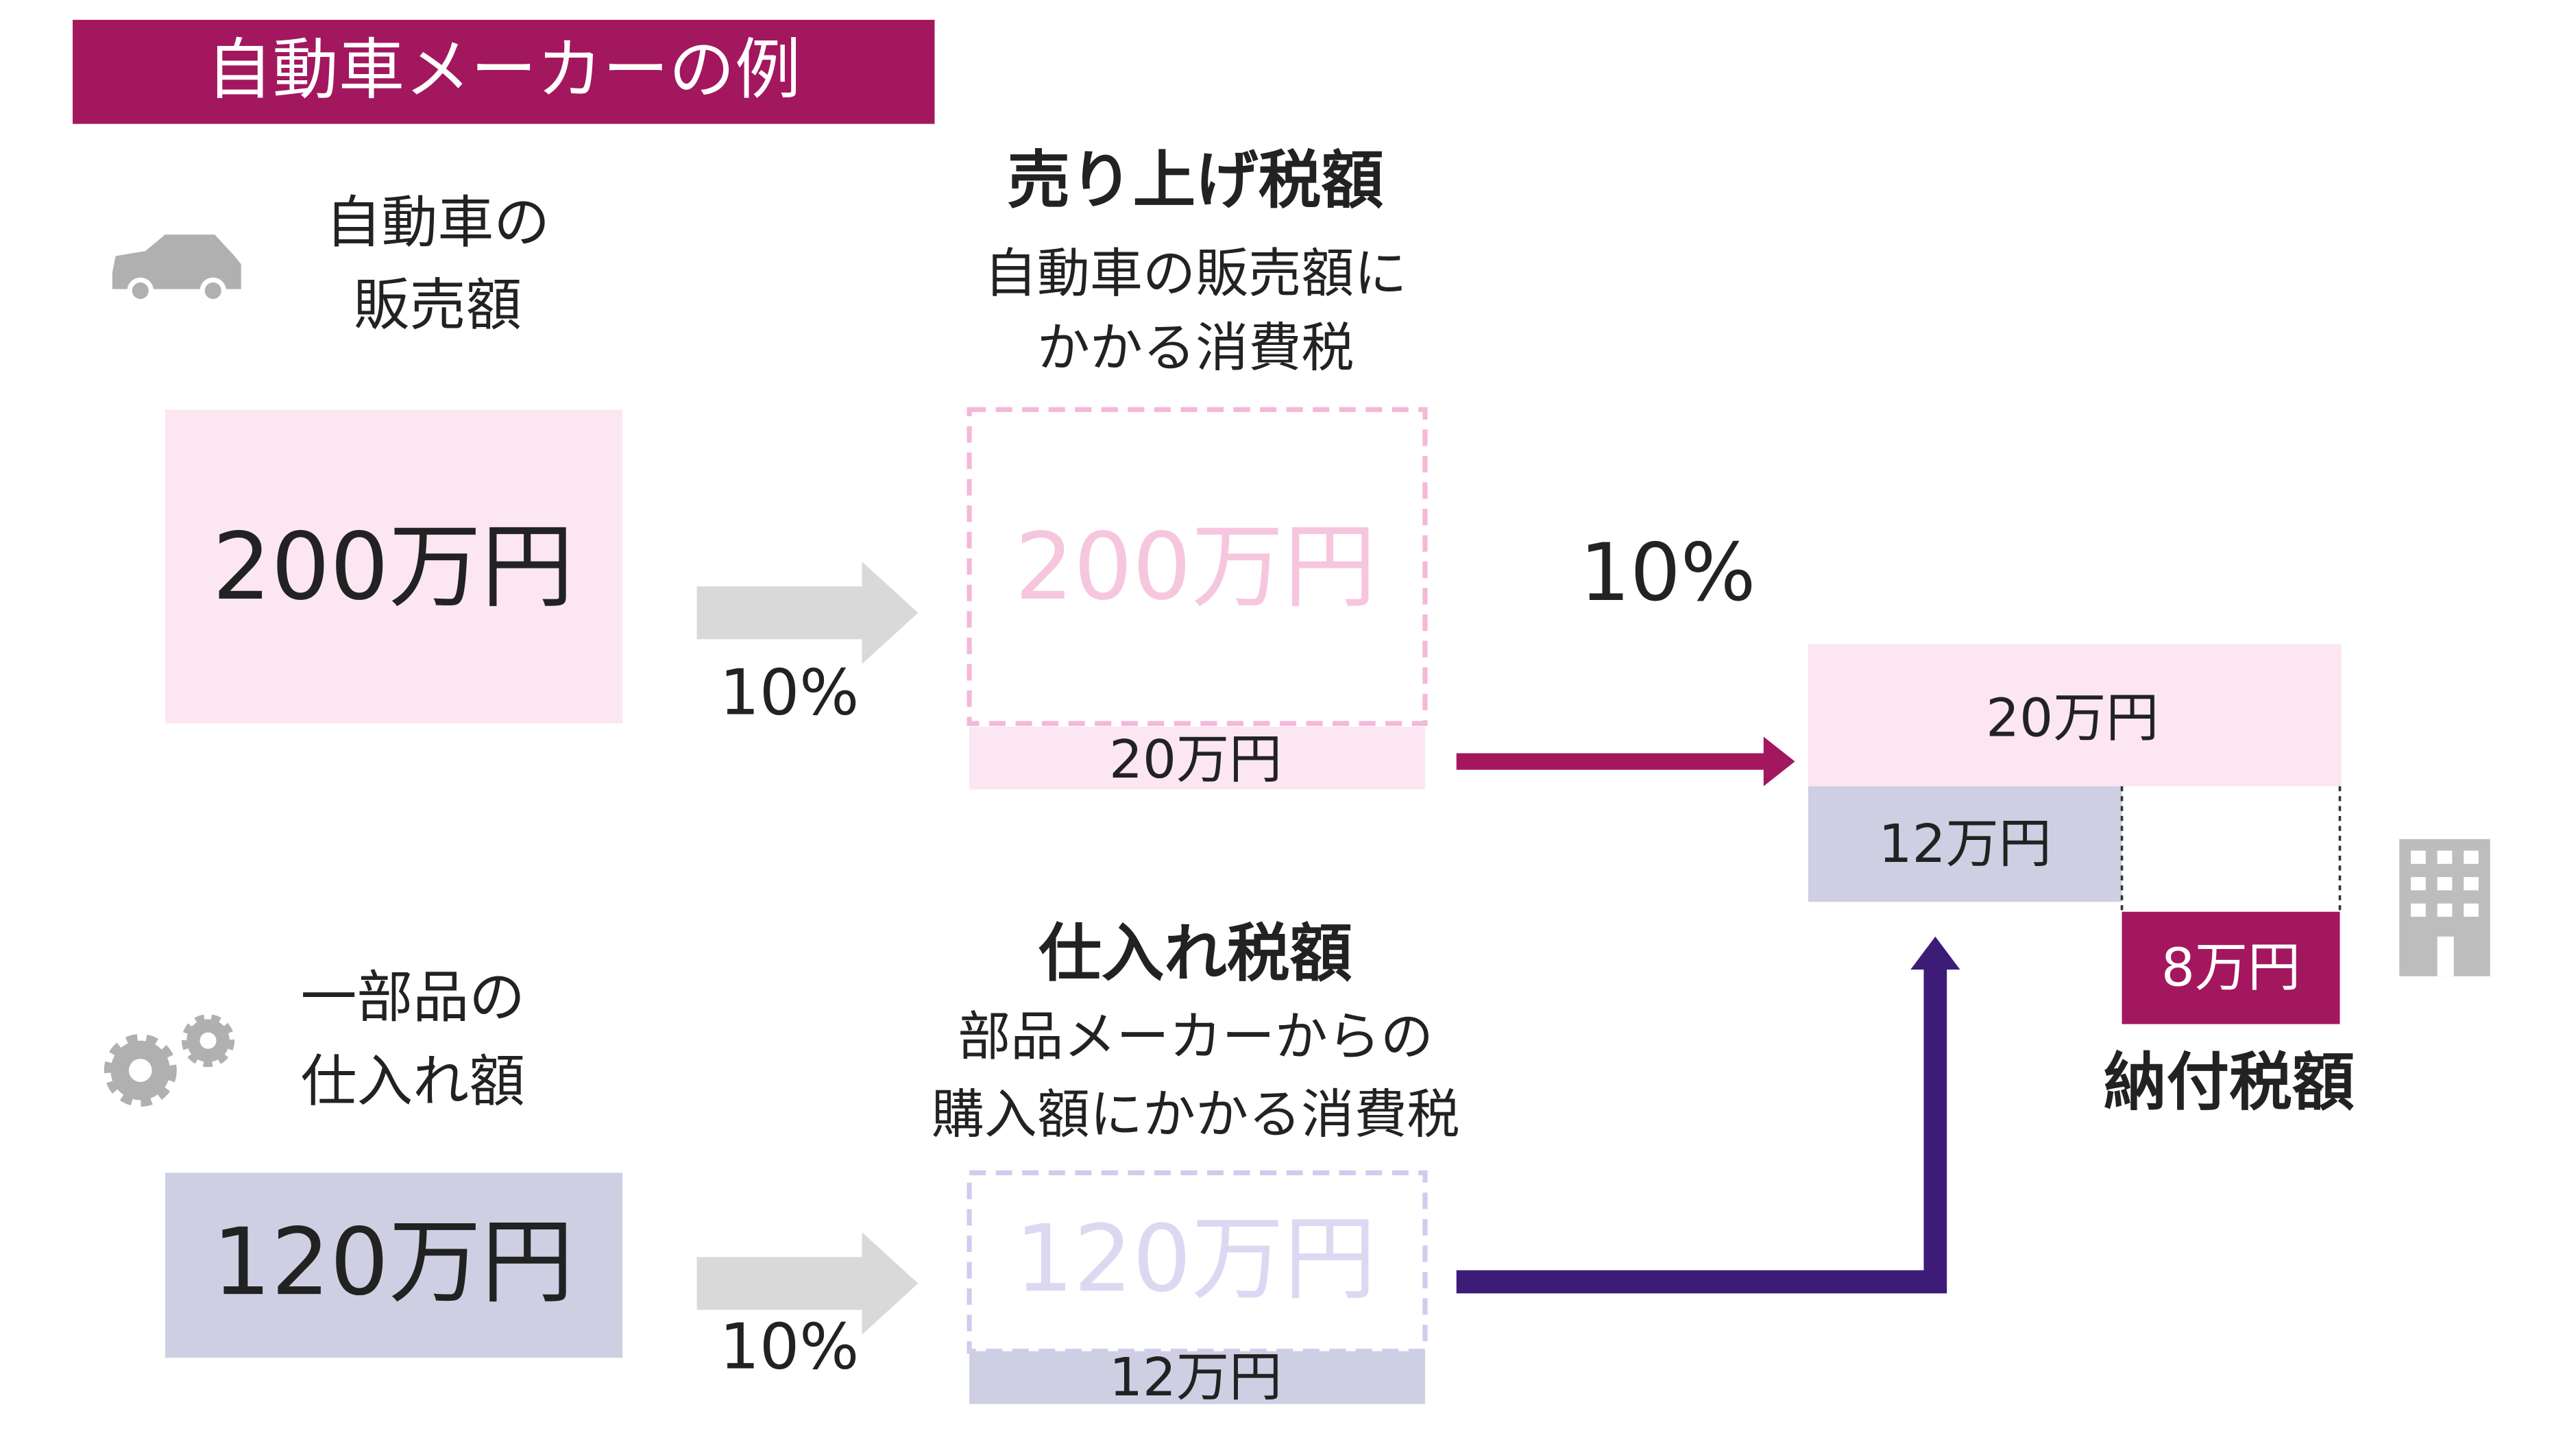 This screenshot has width=2576, height=1442. Describe the element at coordinates (176, 269) in the screenshot. I see `car-icon` at that location.